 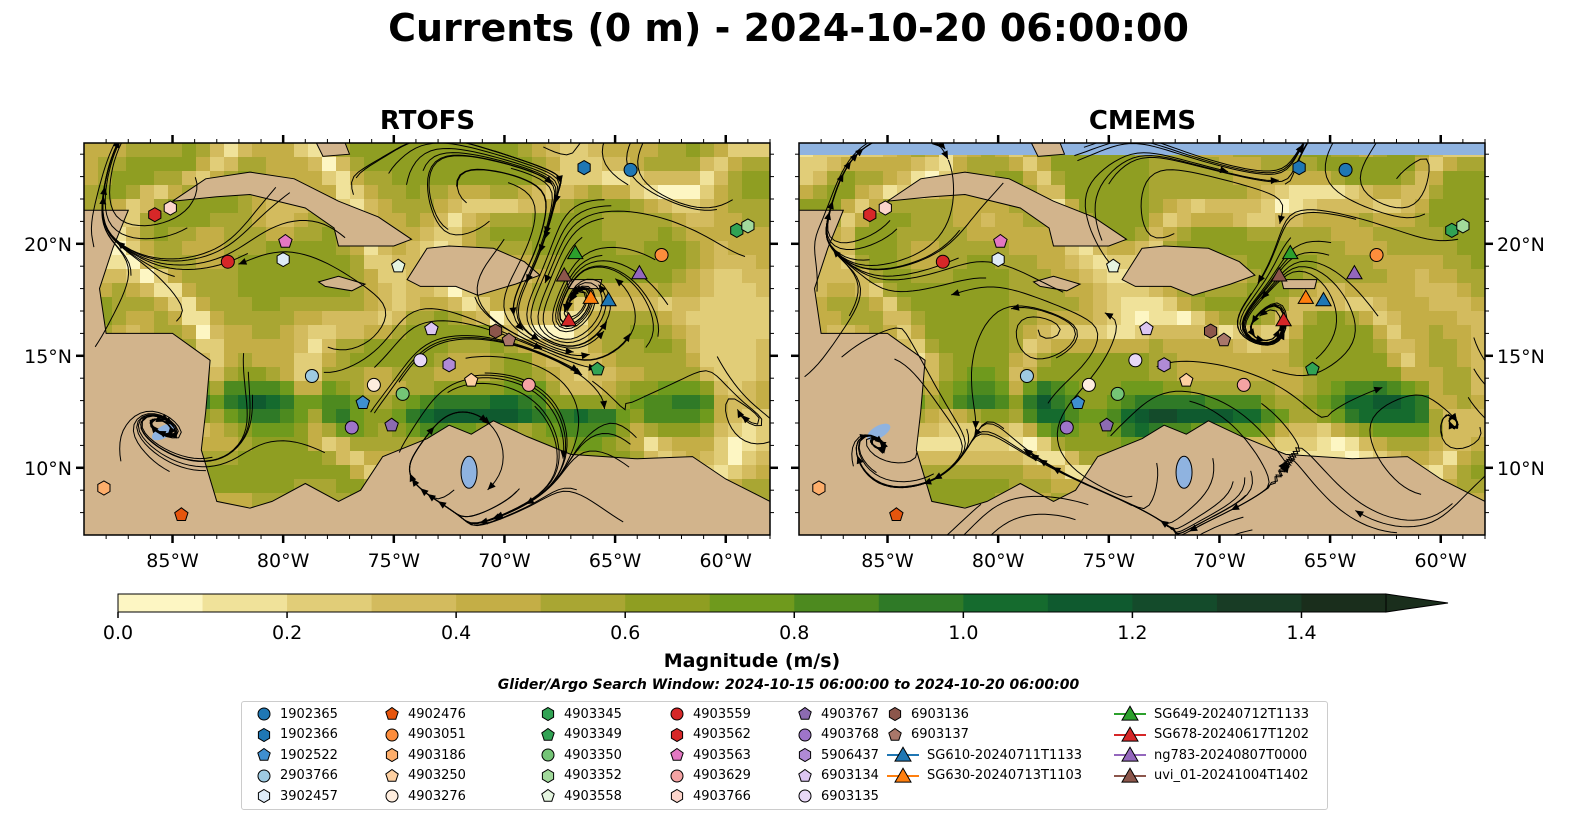 I want to click on legend-label: 5906437, so click(x=850, y=755).